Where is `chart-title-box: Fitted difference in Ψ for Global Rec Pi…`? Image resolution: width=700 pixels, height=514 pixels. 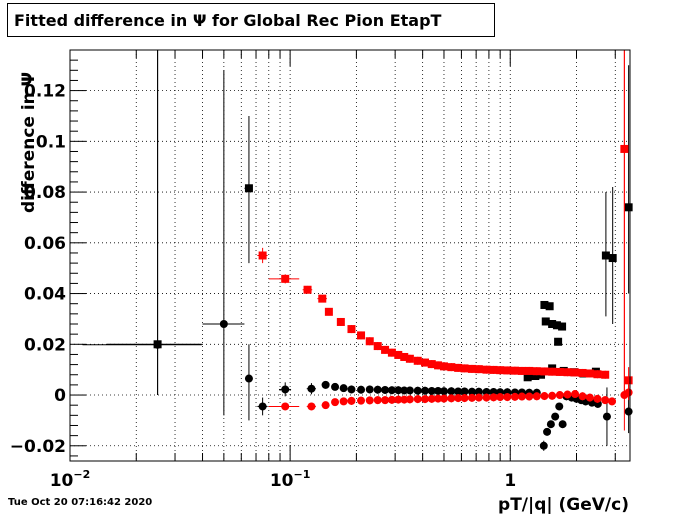 chart-title-box: Fitted difference in Ψ for Global Rec Pi… is located at coordinates (251, 20).